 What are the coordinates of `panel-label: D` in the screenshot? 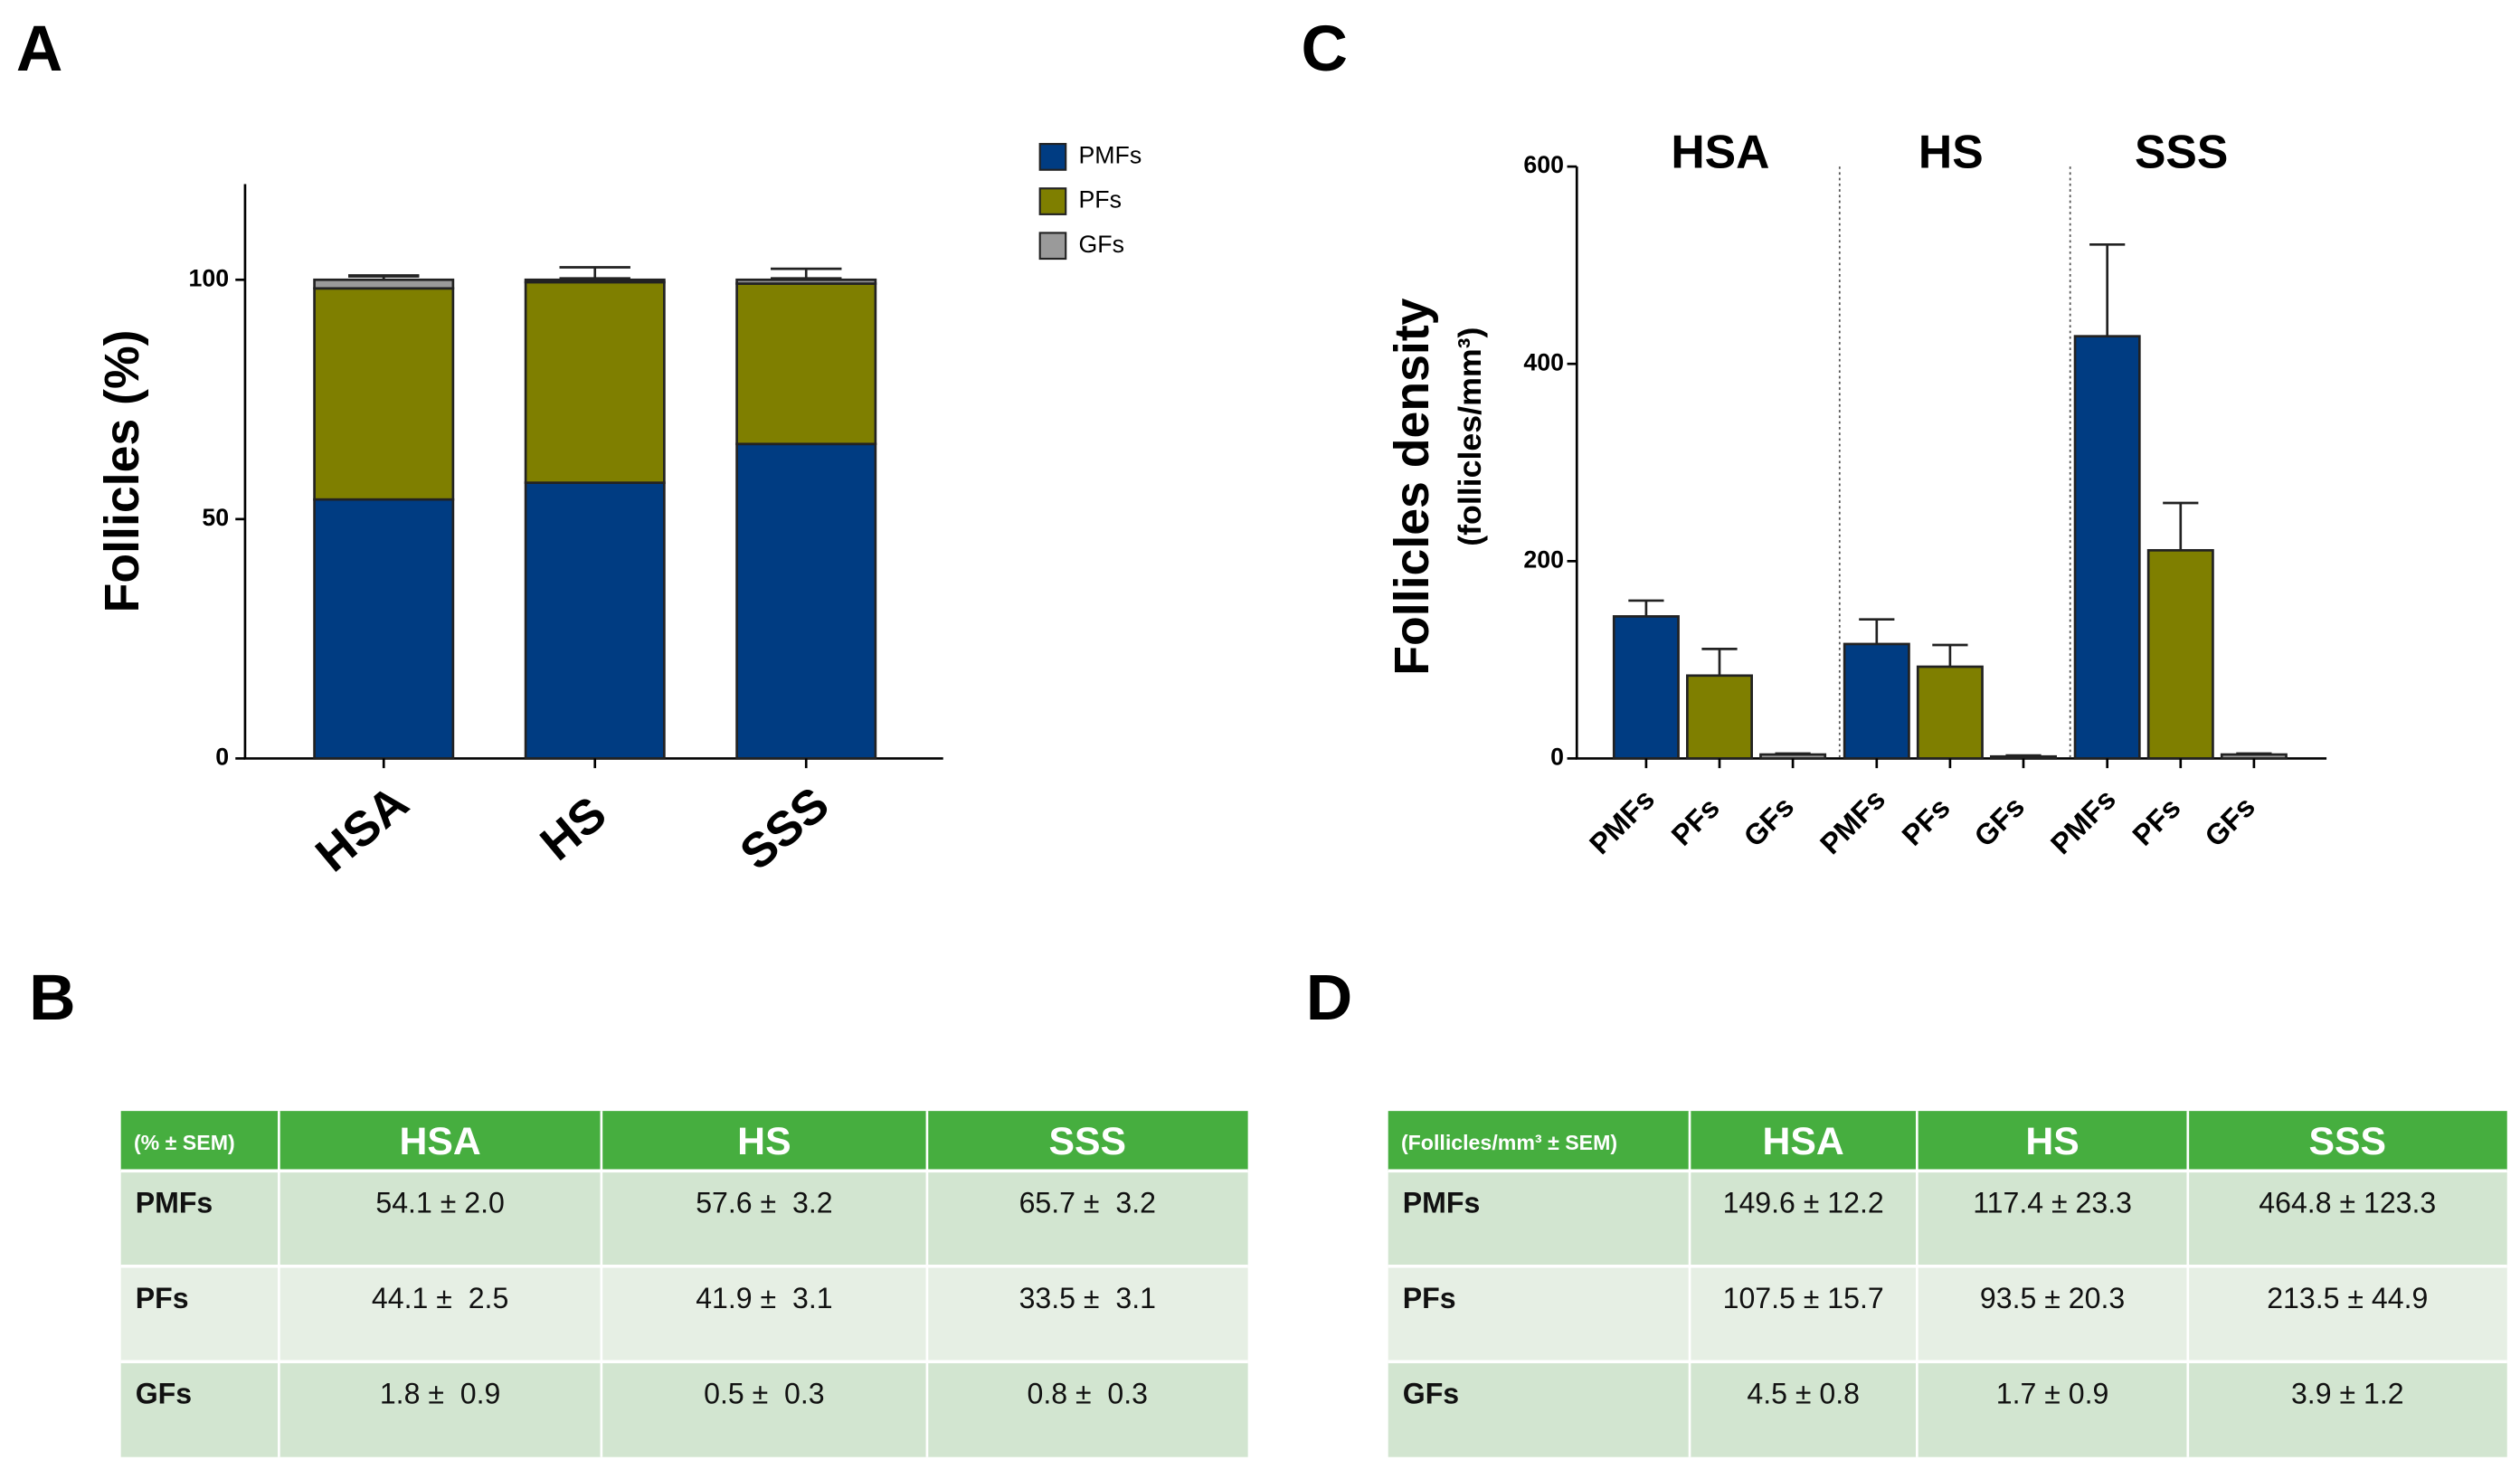 It's located at (1329, 998).